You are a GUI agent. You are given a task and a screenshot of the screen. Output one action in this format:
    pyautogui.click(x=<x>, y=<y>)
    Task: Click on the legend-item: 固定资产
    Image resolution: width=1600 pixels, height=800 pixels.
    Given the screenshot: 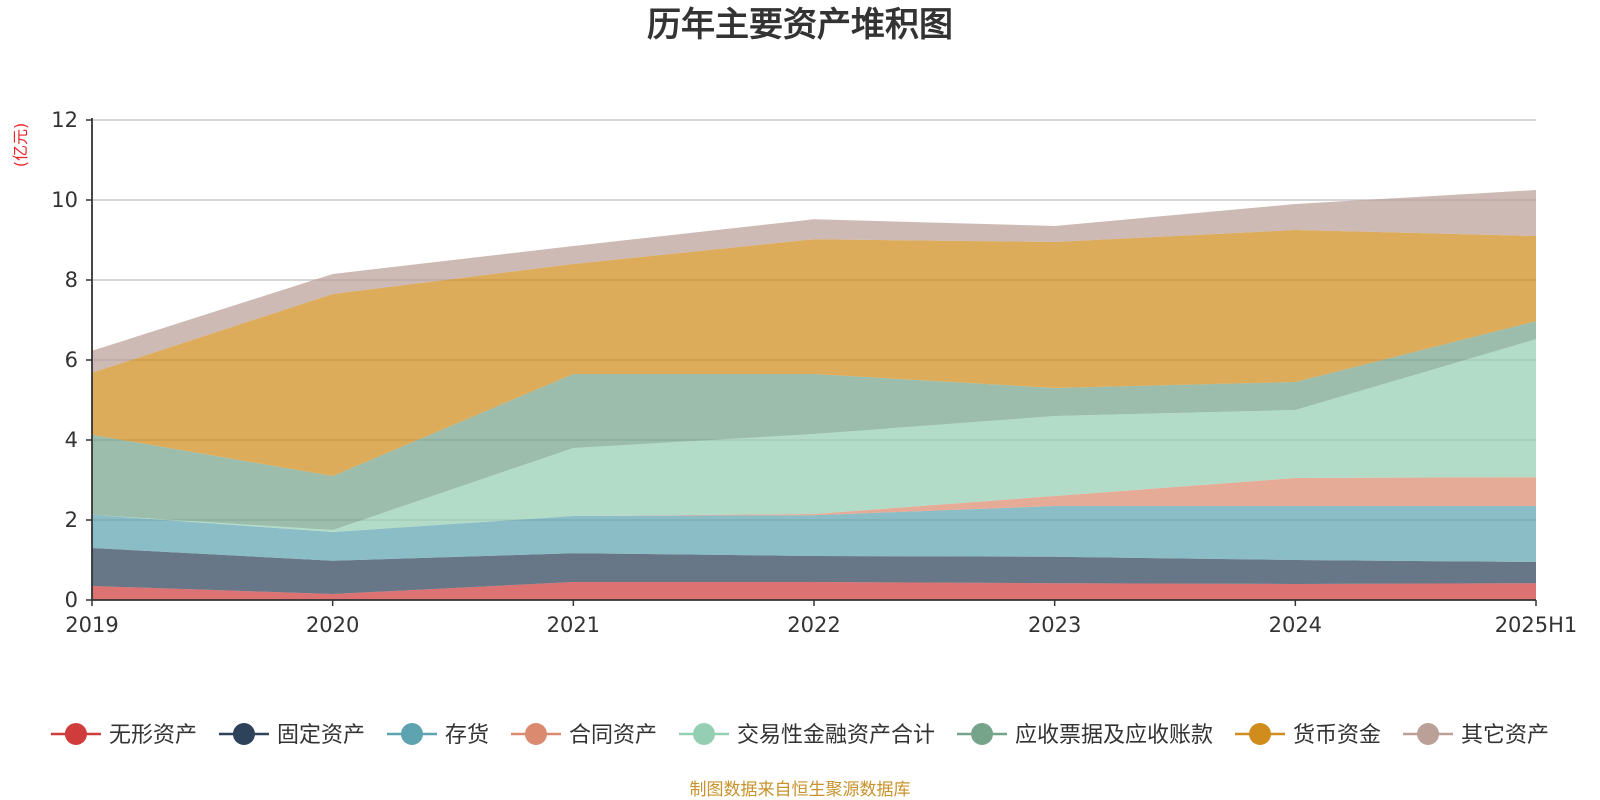 What is the action you would take?
    pyautogui.click(x=291, y=735)
    